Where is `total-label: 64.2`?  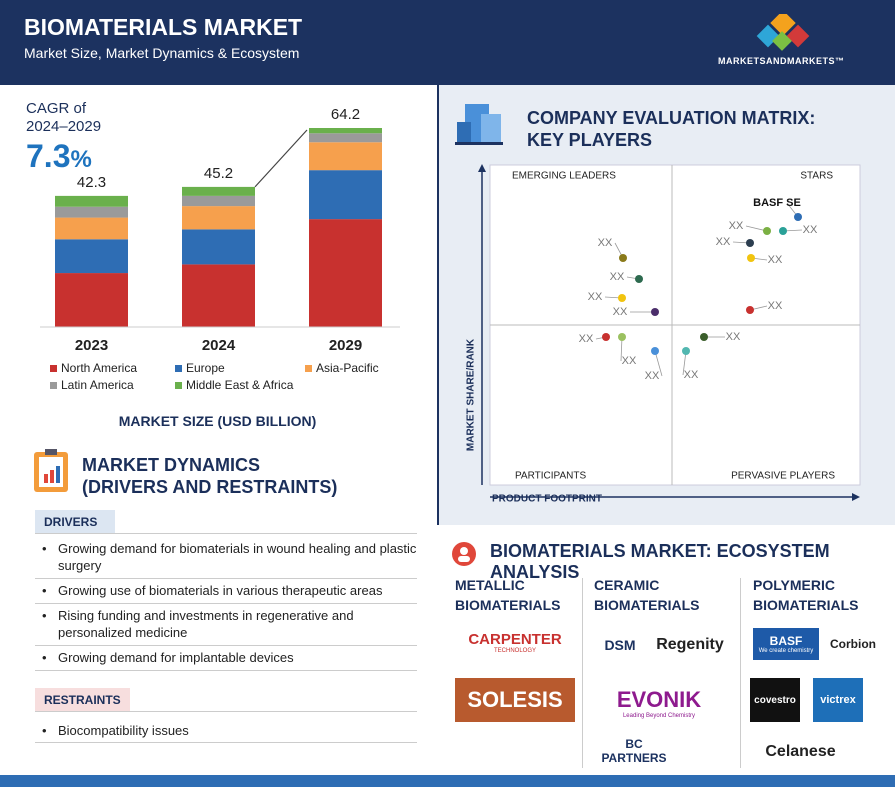
total-label: 64.2 is located at coordinates (345, 114).